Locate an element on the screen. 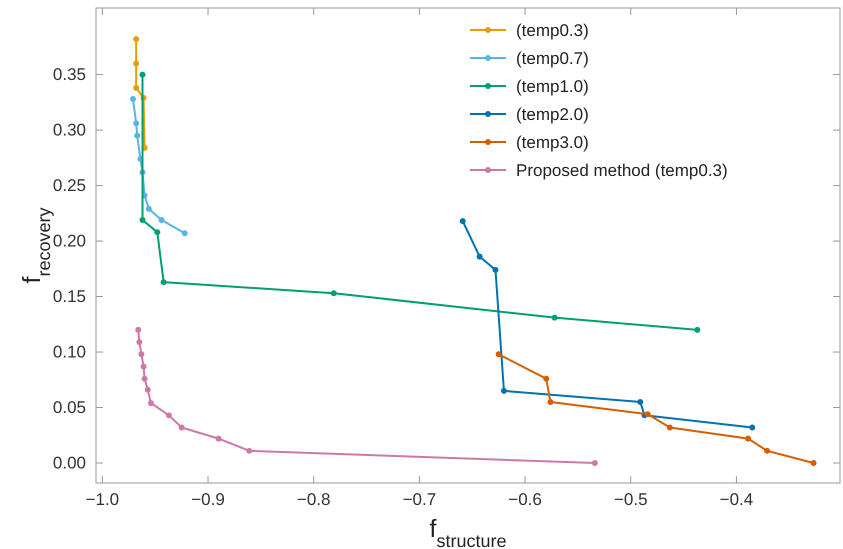  x-axis-title: f$_{structure}$ is located at coordinates (468, 532).